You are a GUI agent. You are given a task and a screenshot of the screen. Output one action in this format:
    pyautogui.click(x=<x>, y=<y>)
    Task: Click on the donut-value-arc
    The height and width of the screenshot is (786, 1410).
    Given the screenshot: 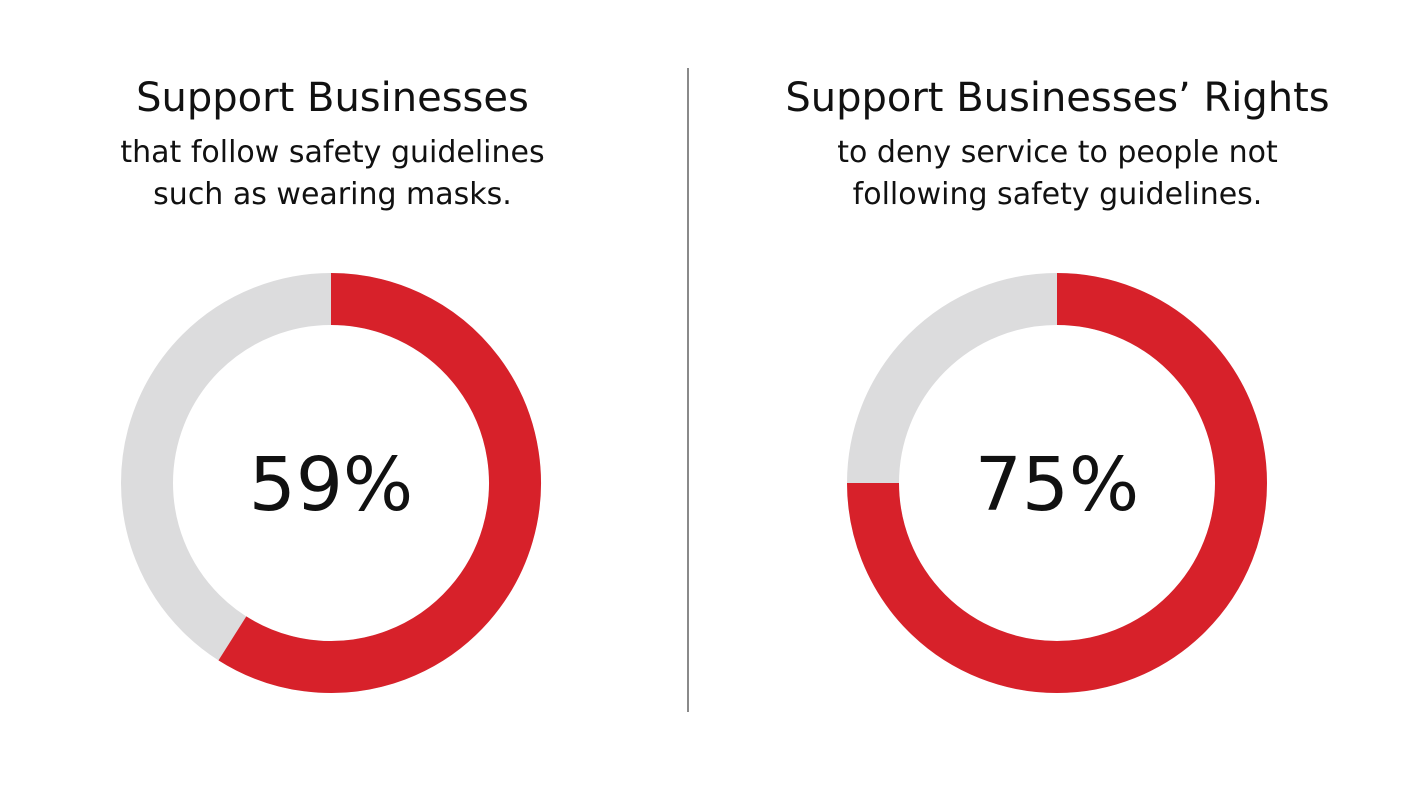 What is the action you would take?
    pyautogui.click(x=379, y=483)
    